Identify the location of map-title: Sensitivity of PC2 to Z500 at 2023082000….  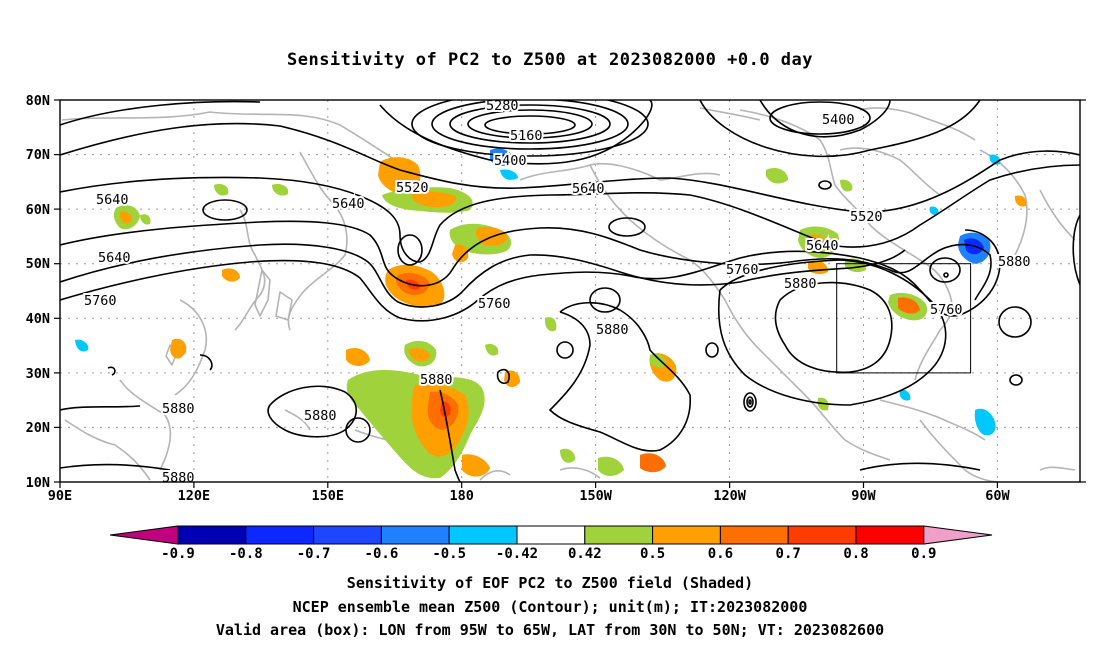
(549, 60).